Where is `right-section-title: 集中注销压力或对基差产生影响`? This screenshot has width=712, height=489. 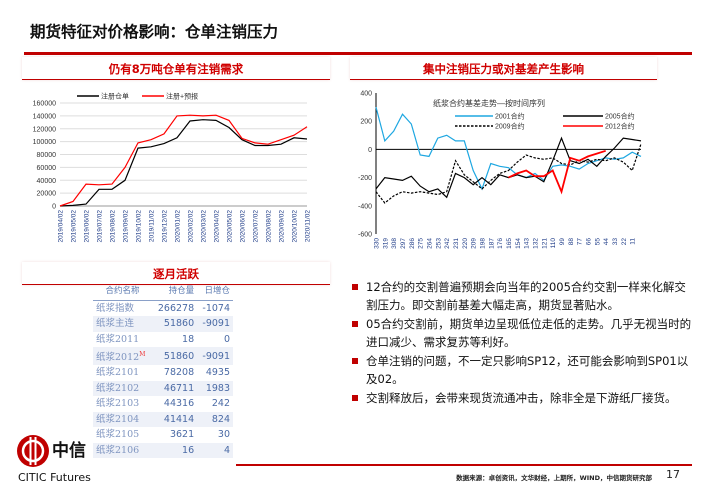 right-section-title: 集中注销压力或对基差产生影响 is located at coordinates (503, 68).